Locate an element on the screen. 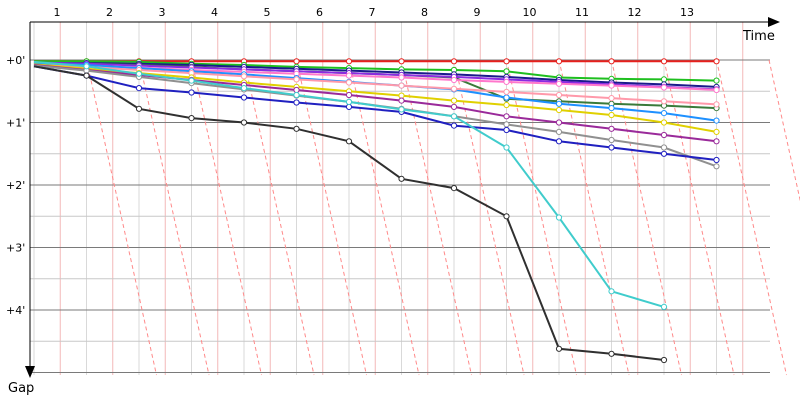 Image resolution: width=800 pixels, height=400 pixels. y-tick-label: +1' is located at coordinates (15, 123).